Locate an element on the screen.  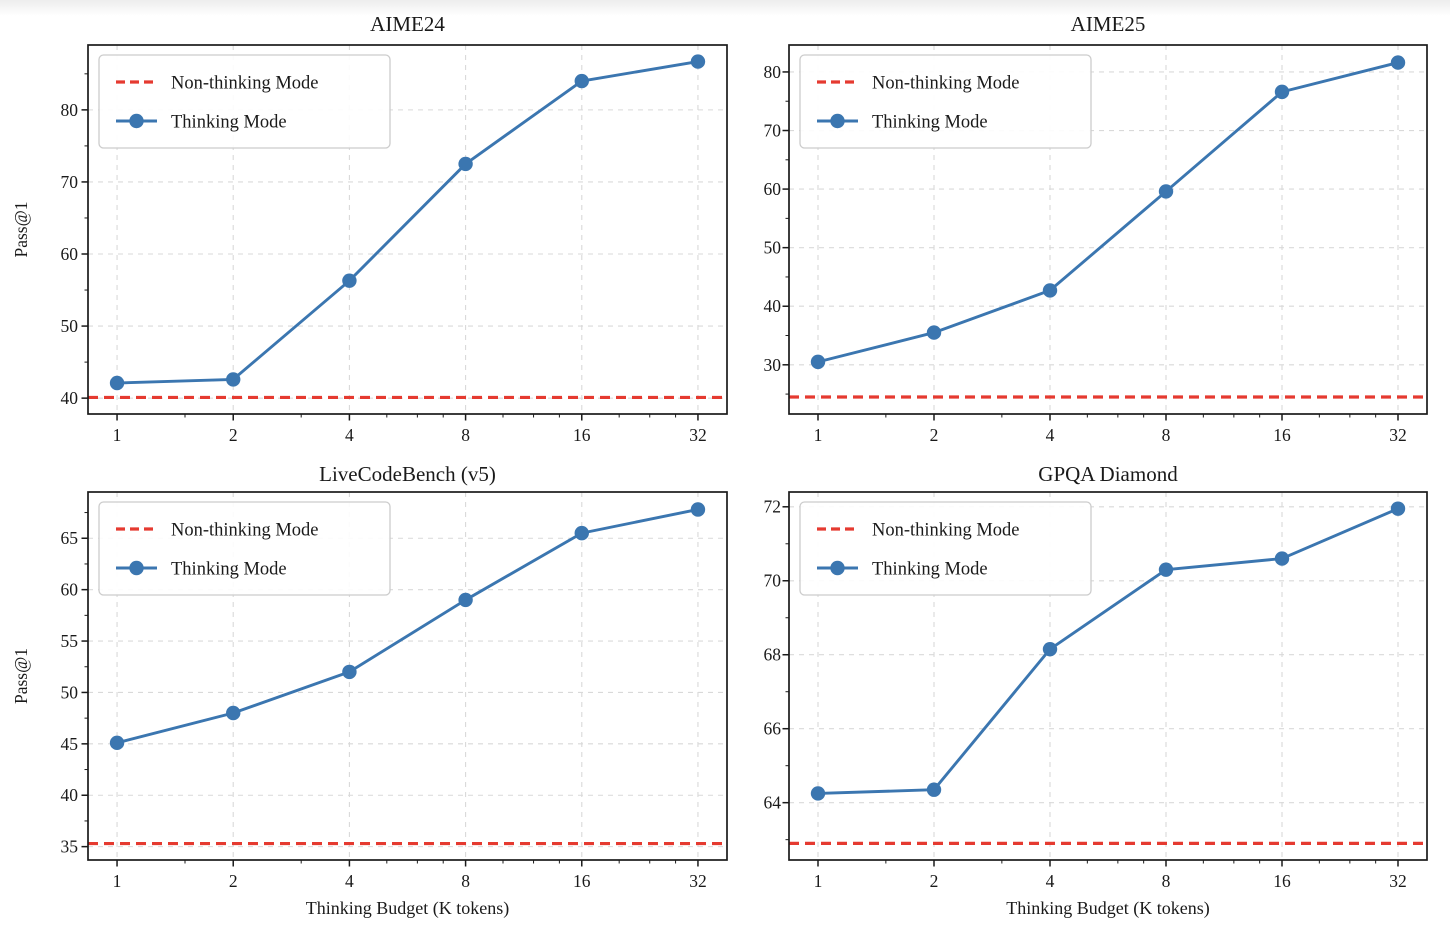
y-axis-tick-label: 35 is located at coordinates (70, 847).